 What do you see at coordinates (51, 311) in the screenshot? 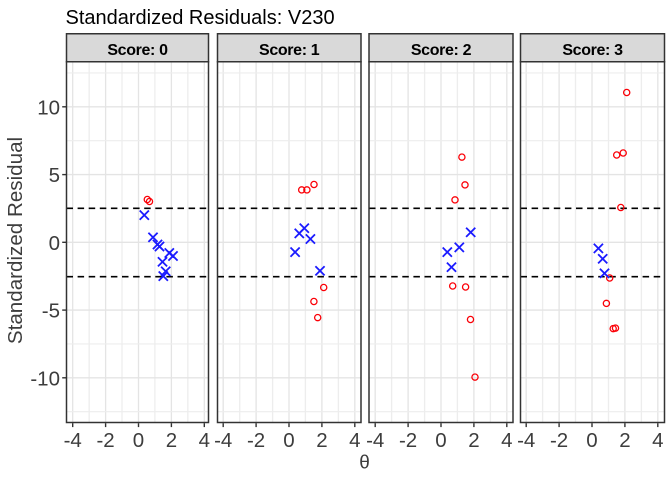
I see `svg-text: -5` at bounding box center [51, 311].